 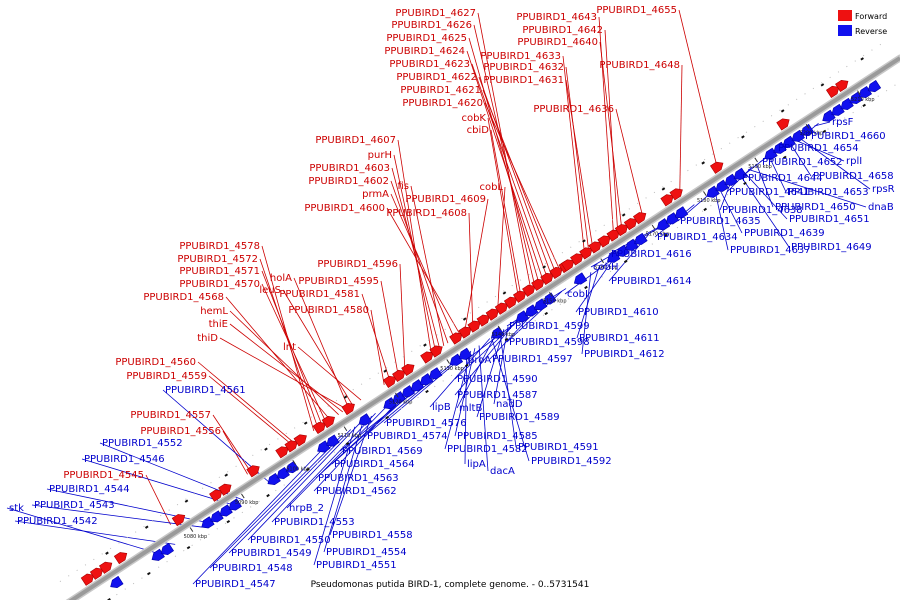 What do you see at coordinates (883, 189) in the screenshot?
I see `reverse-gene-label: rpsR` at bounding box center [883, 189].